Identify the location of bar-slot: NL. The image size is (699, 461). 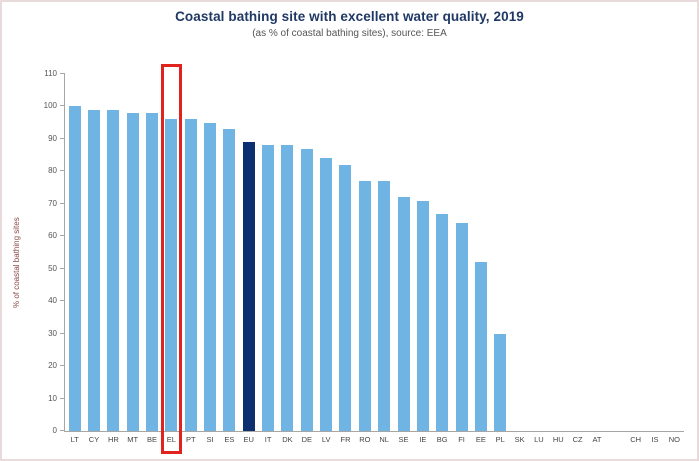
(384, 259).